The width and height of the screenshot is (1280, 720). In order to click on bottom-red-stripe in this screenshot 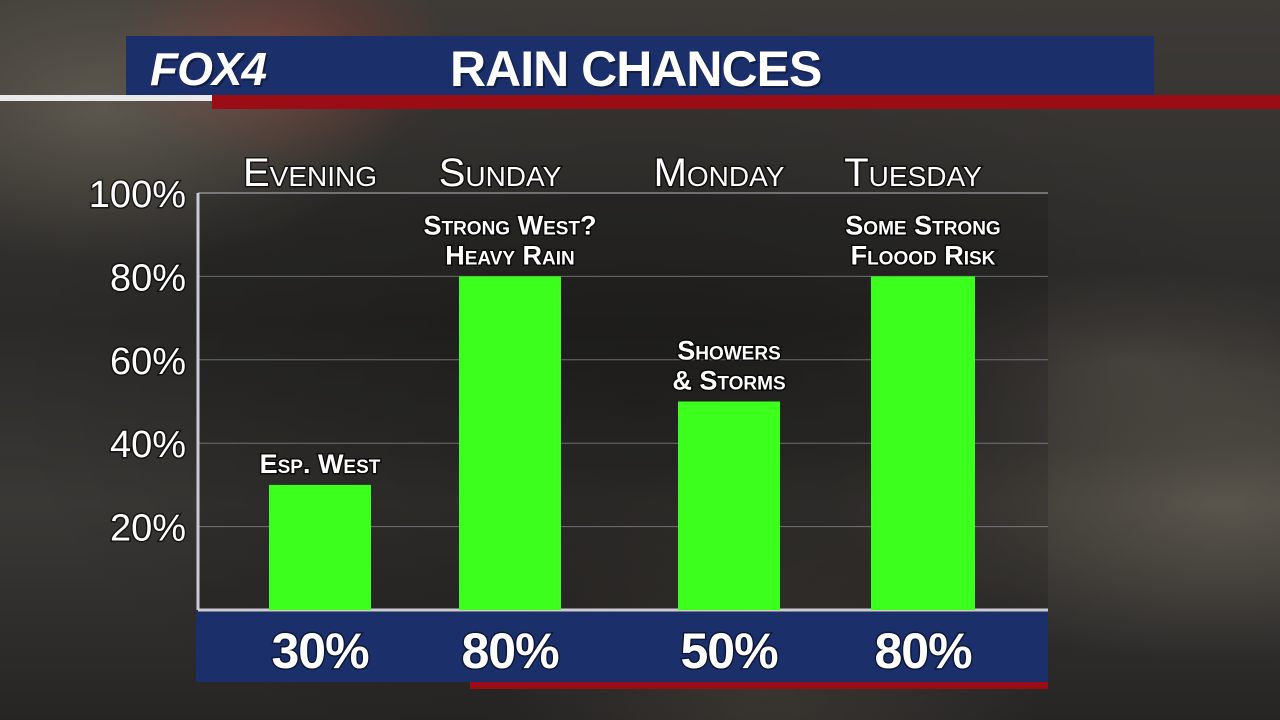, I will do `click(759, 685)`.